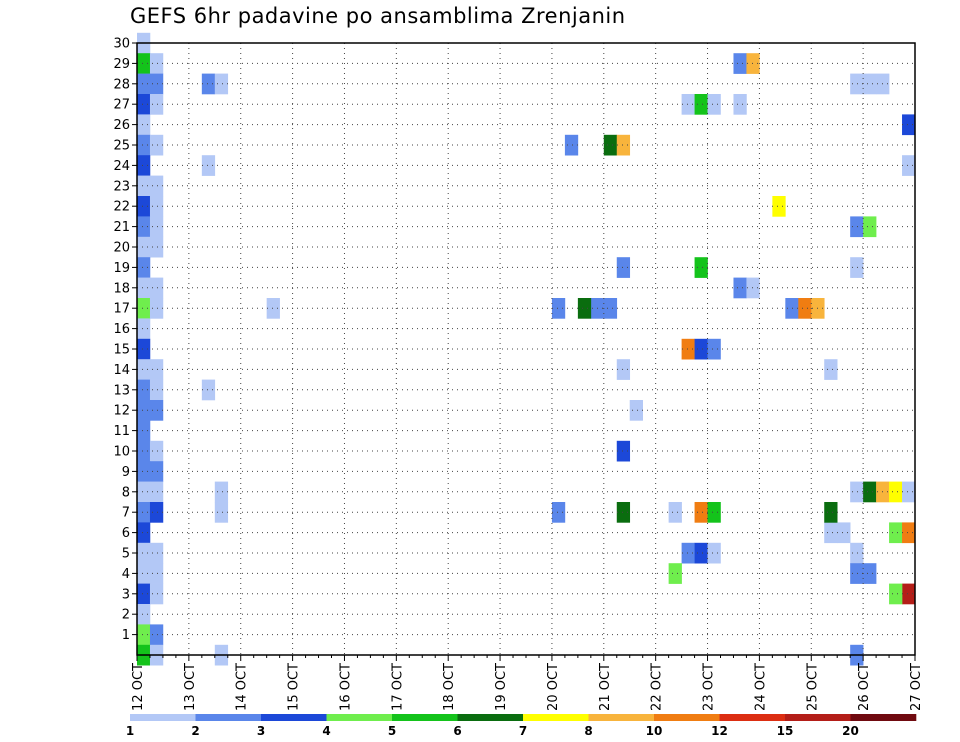 Image resolution: width=960 pixels, height=742 pixels. I want to click on y-tick-label: 21, so click(121, 227).